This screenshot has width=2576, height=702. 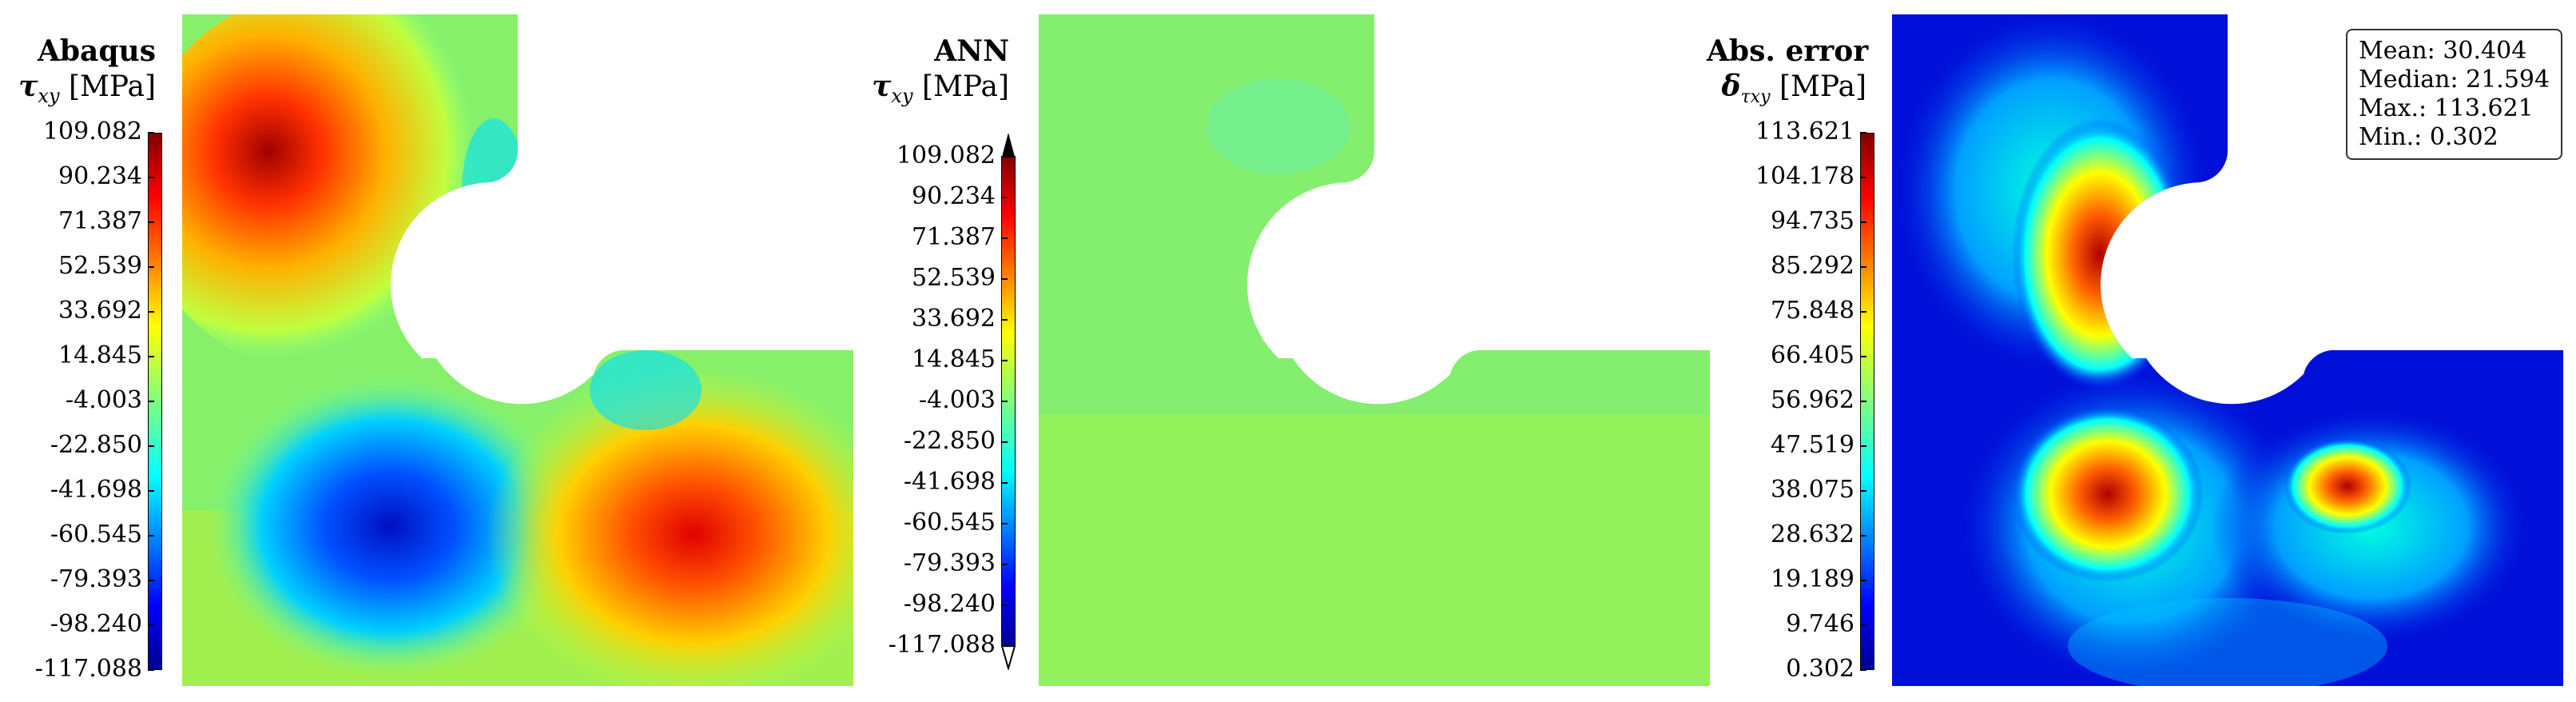 I want to click on panel-title: ANN, so click(x=971, y=51).